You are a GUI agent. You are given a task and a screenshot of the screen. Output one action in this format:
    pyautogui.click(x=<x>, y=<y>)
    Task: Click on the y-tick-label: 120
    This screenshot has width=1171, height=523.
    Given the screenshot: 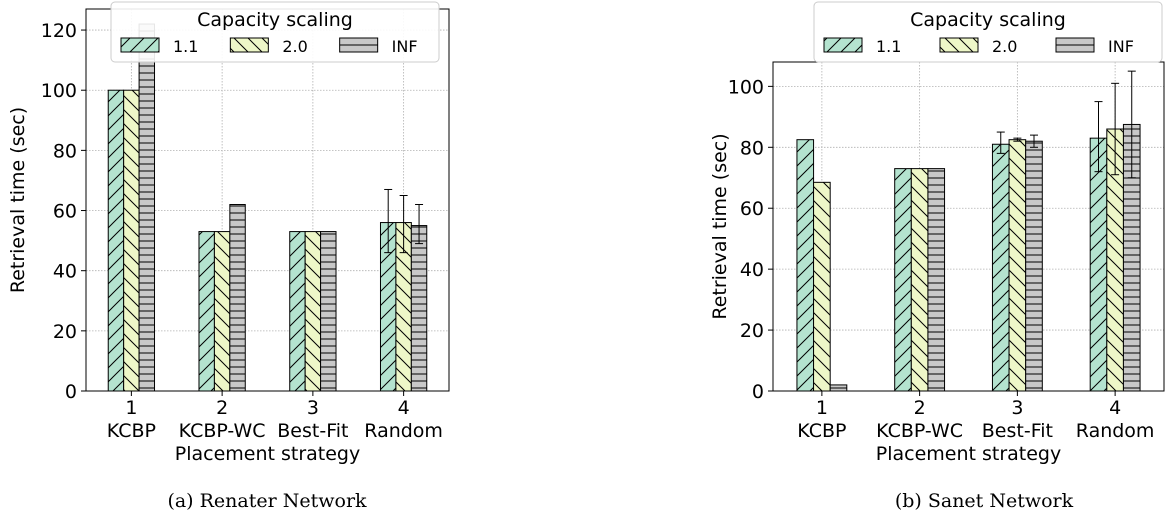 What is the action you would take?
    pyautogui.click(x=59, y=31)
    